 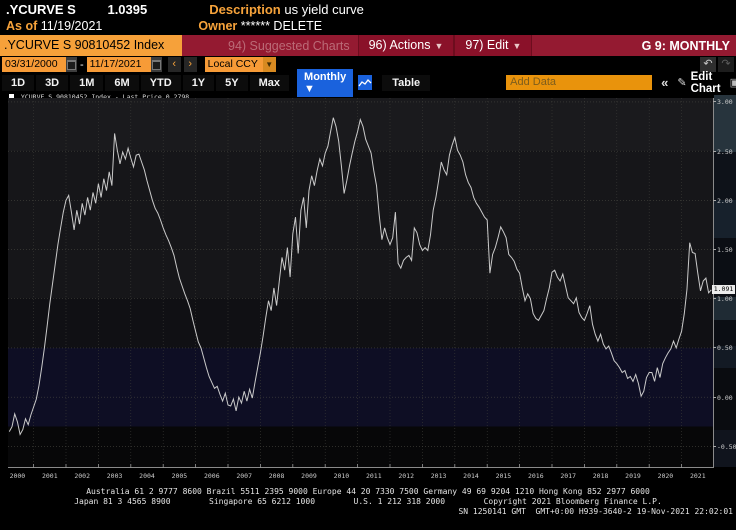 What do you see at coordinates (535, 476) in the screenshot?
I see `x-axis-label: 2016` at bounding box center [535, 476].